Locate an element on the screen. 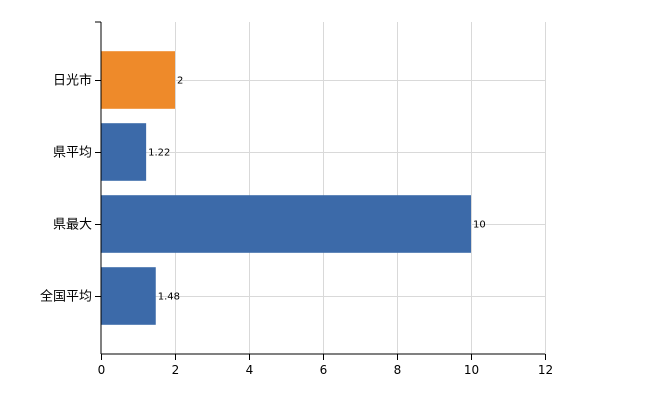 This screenshot has height=400, width=650. x-tick-label-4: 8 is located at coordinates (398, 370).